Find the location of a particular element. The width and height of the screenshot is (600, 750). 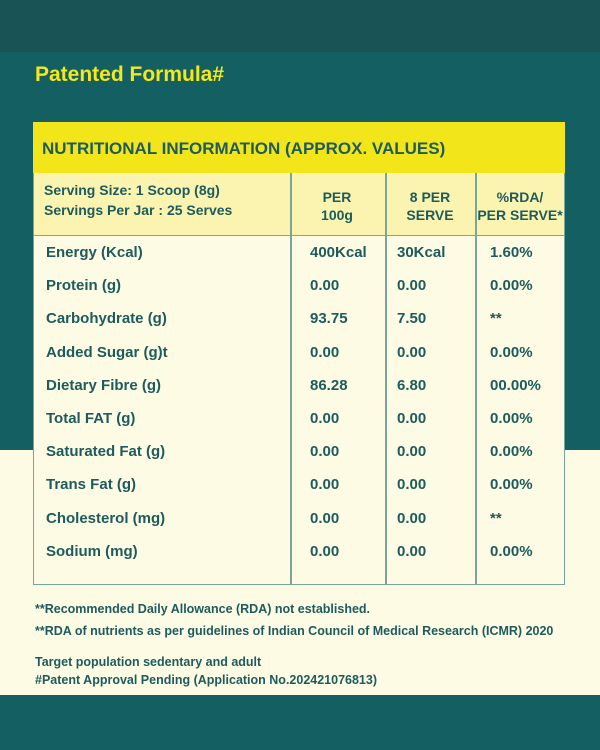

cell-value: 1.60% is located at coordinates (511, 252).